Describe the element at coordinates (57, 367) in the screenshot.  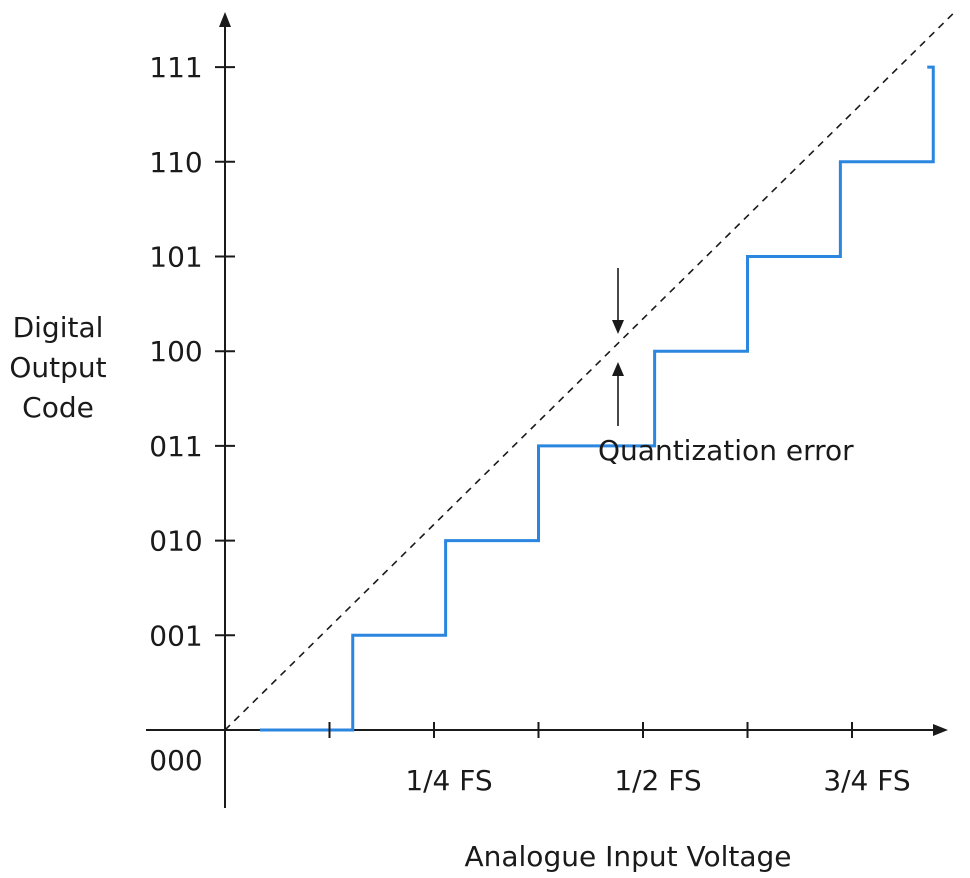
I see `y-axis-title-line-2: Output` at that location.